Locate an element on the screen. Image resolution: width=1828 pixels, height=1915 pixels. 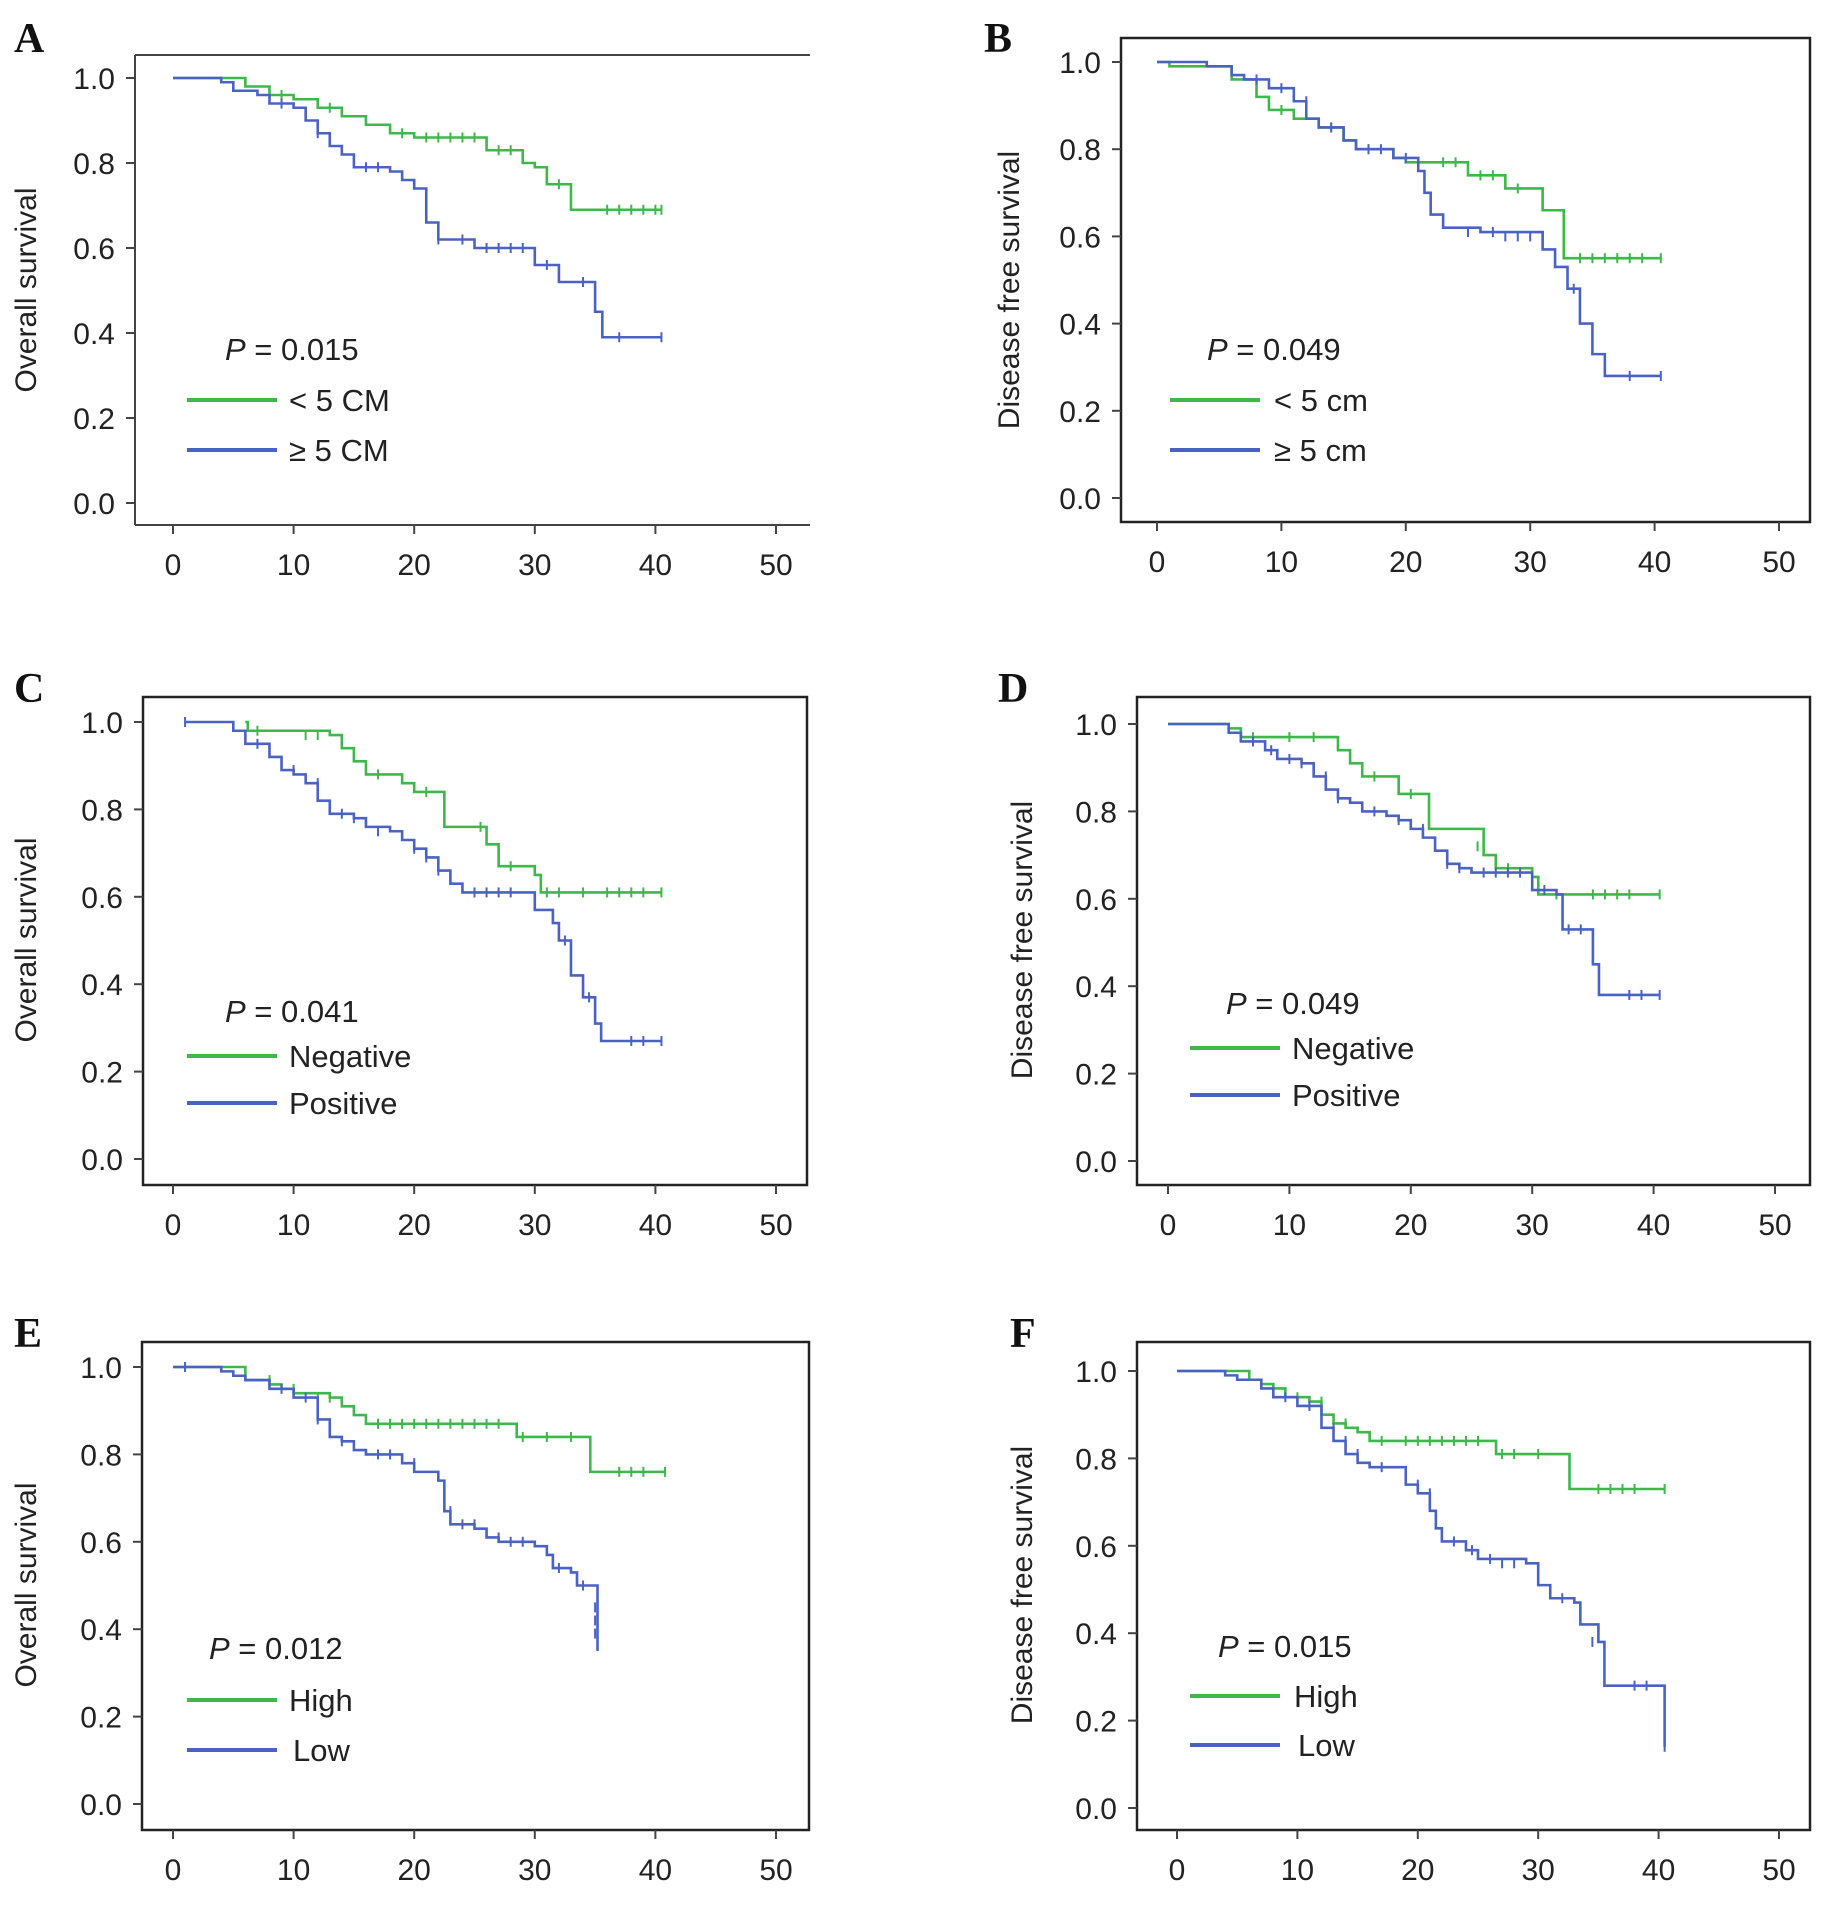
legend-label-group1: Negative is located at coordinates (350, 1056).